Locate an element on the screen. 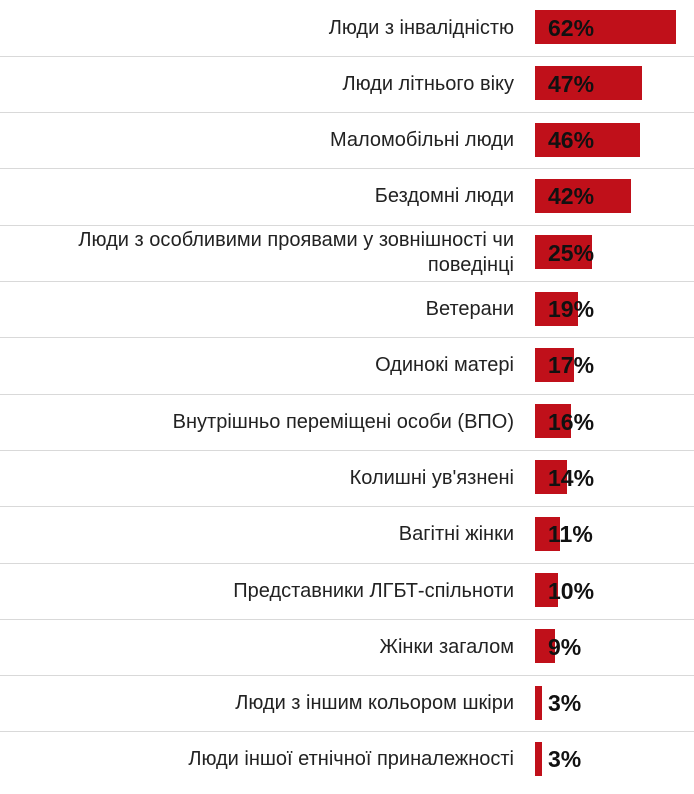 This screenshot has height=794, width=694. value-label: 47% is located at coordinates (571, 83).